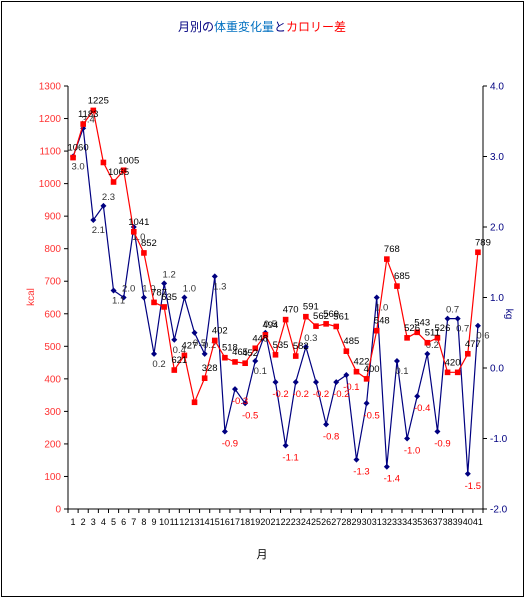  What do you see at coordinates (326, 522) in the screenshot?
I see `x-tick-label: 26` at bounding box center [326, 522].